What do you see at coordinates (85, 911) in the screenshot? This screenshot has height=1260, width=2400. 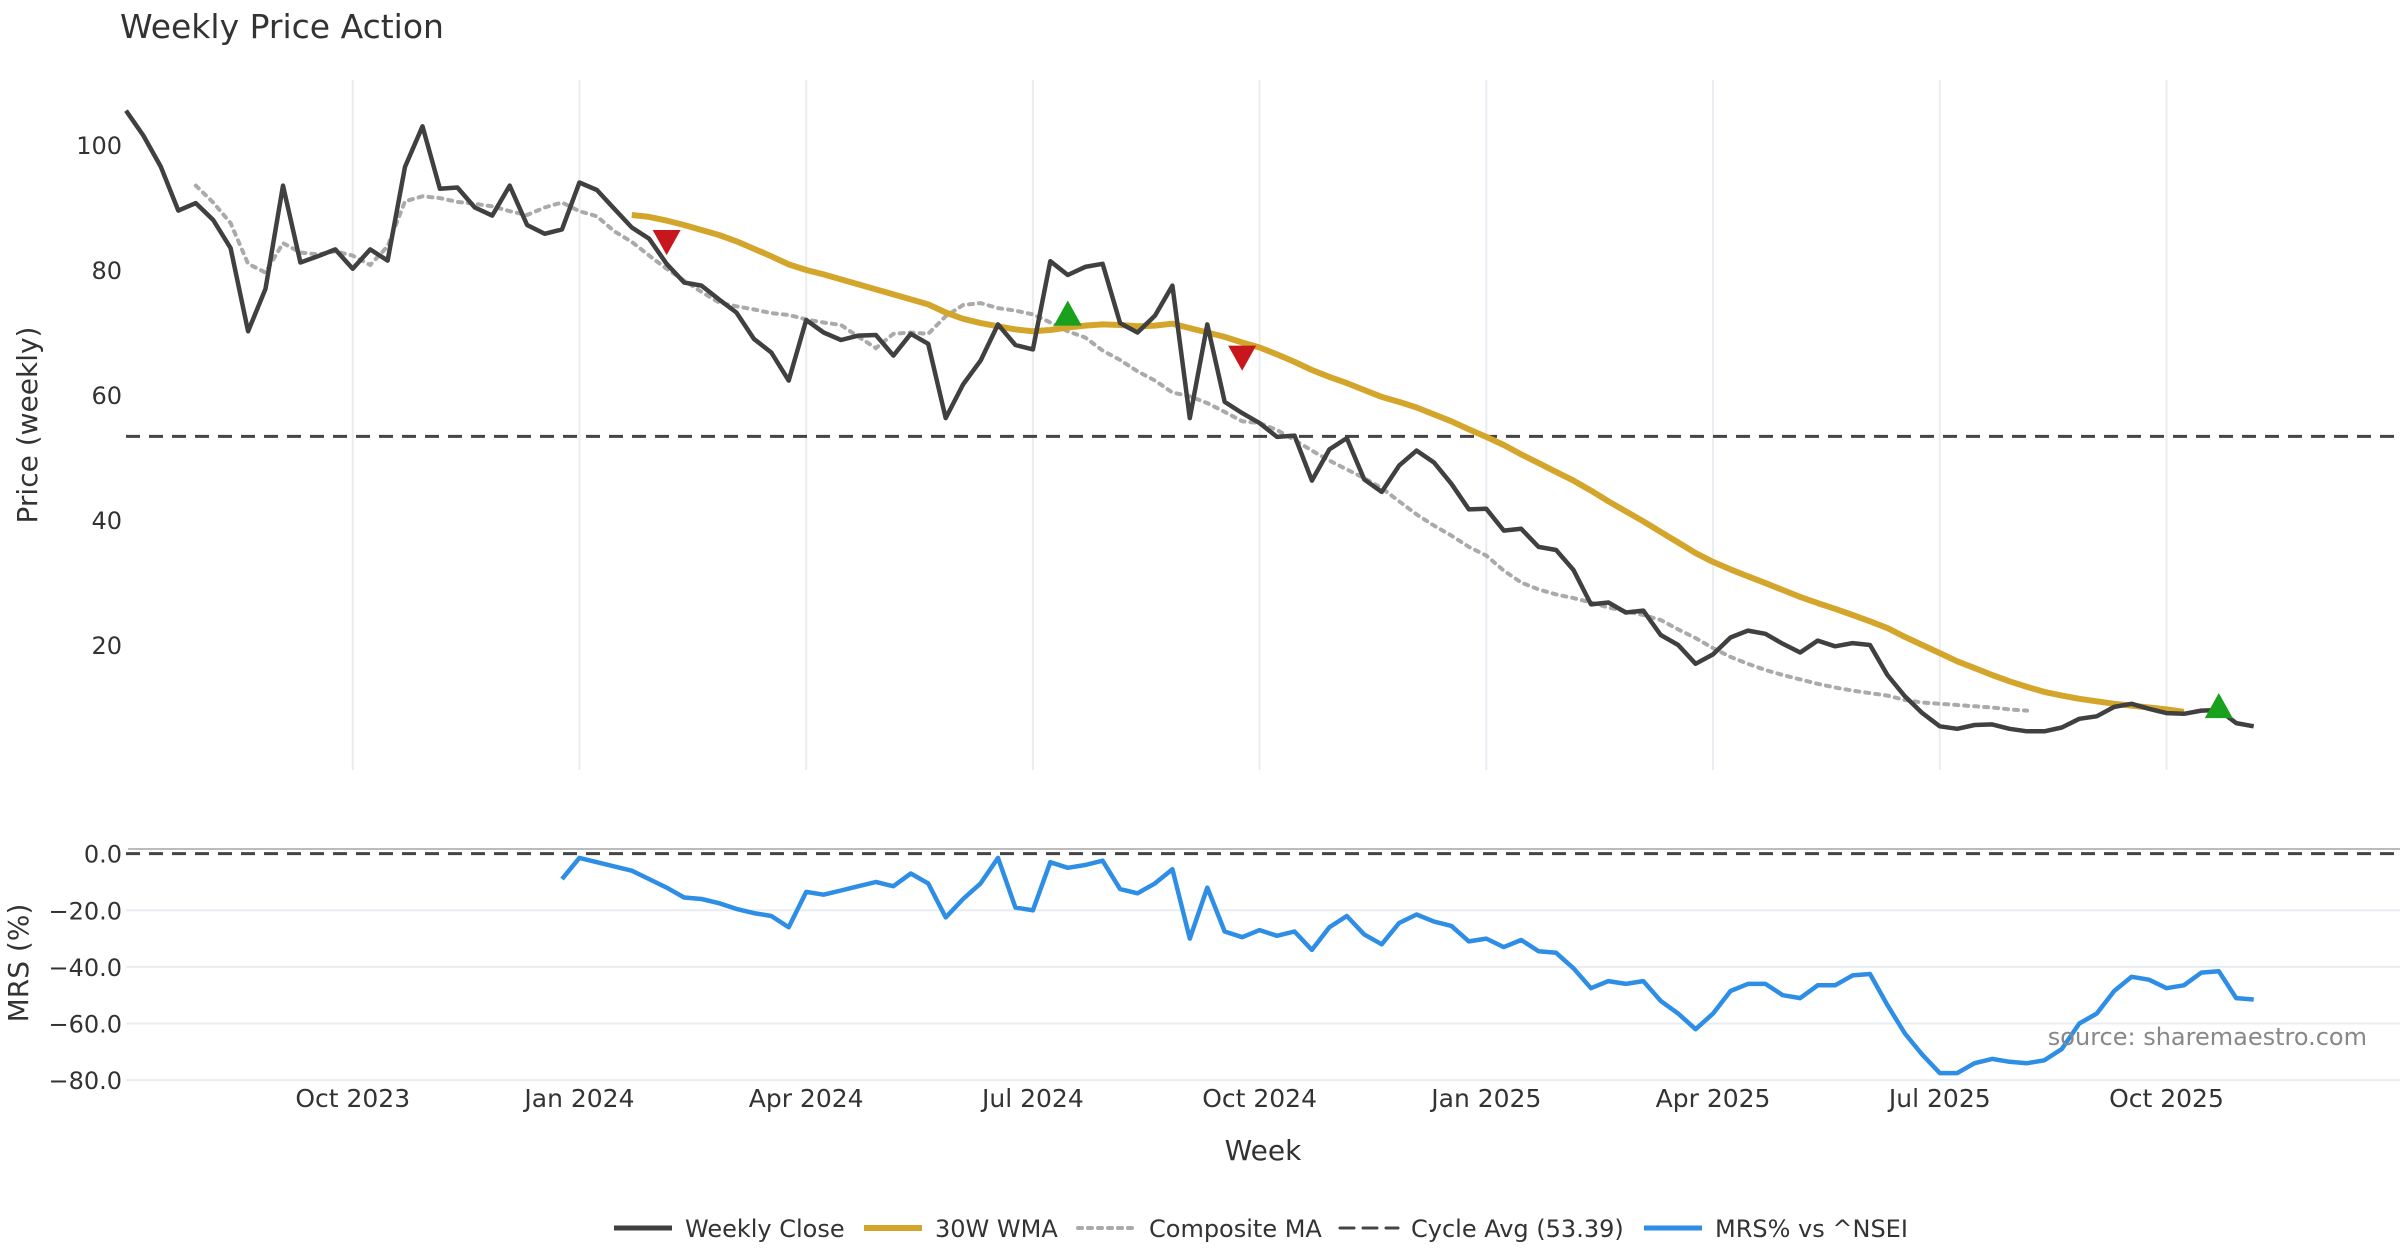 I see `mrs-y-tick-label: −20.0` at bounding box center [85, 911].